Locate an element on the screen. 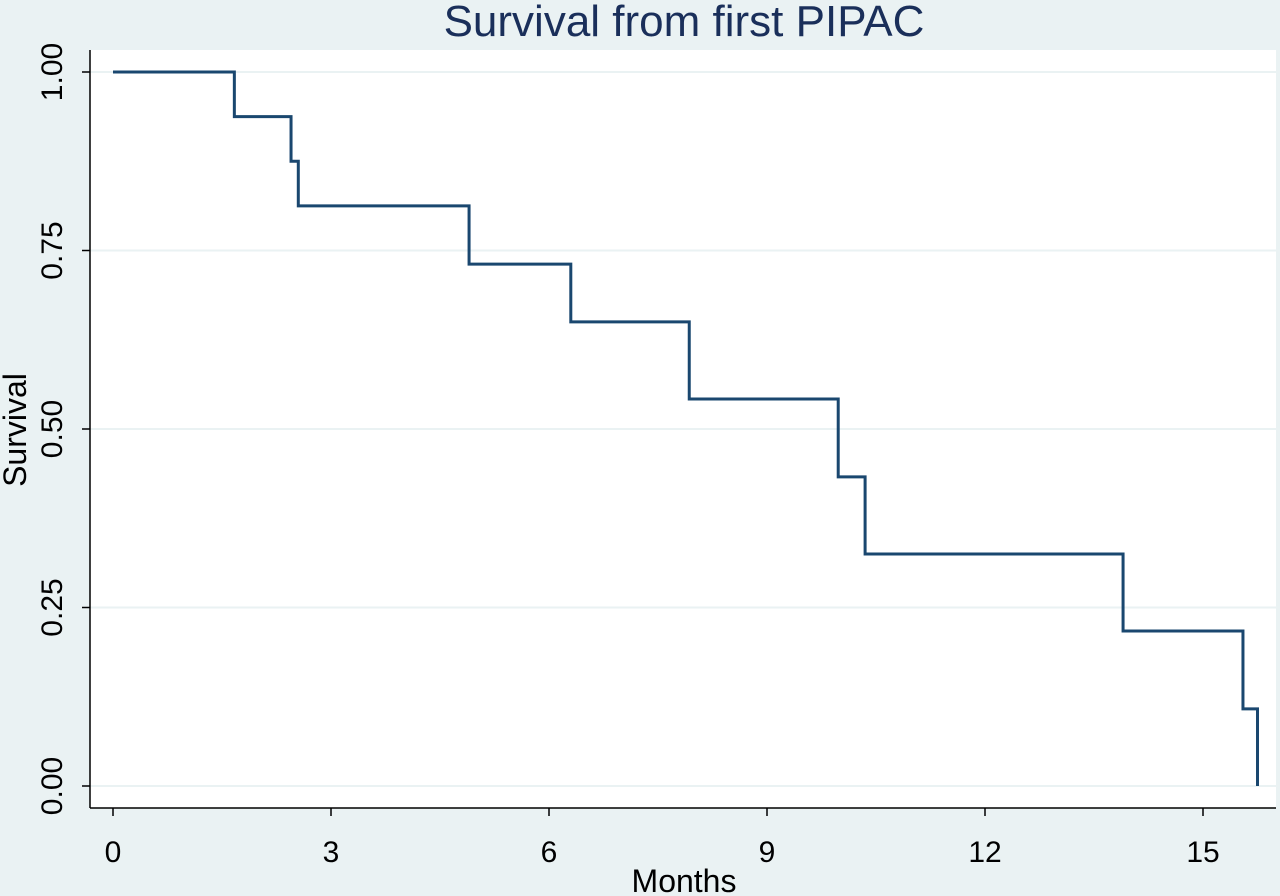 Image resolution: width=1280 pixels, height=896 pixels. chart-title: Survival from first PIPAC is located at coordinates (684, 23).